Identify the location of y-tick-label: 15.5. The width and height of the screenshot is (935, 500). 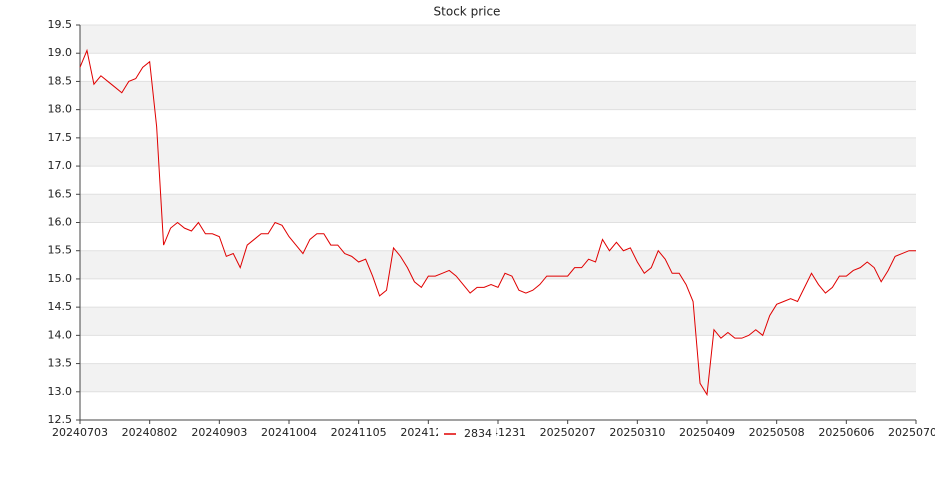
(60, 250).